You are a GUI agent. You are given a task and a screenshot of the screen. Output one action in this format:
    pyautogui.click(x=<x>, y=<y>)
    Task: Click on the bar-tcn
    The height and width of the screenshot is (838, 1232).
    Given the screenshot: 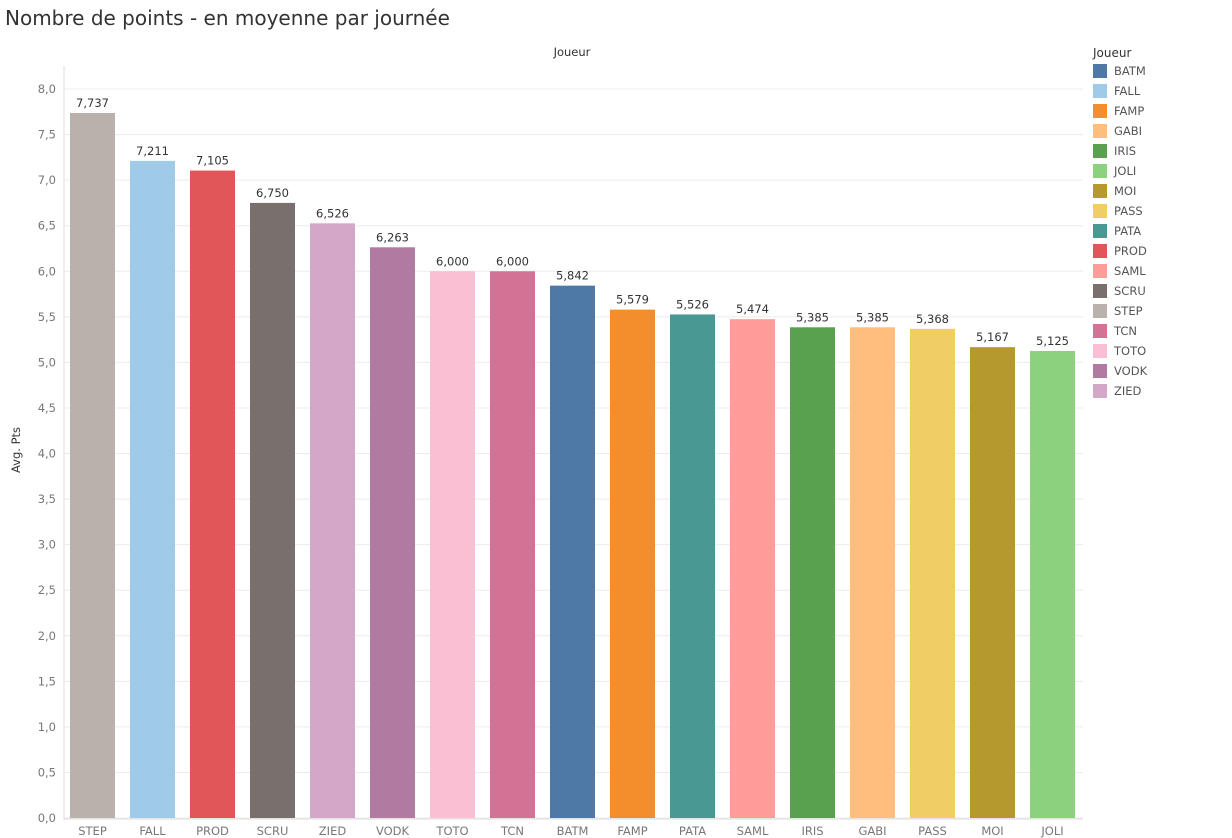 What is the action you would take?
    pyautogui.click(x=512, y=544)
    